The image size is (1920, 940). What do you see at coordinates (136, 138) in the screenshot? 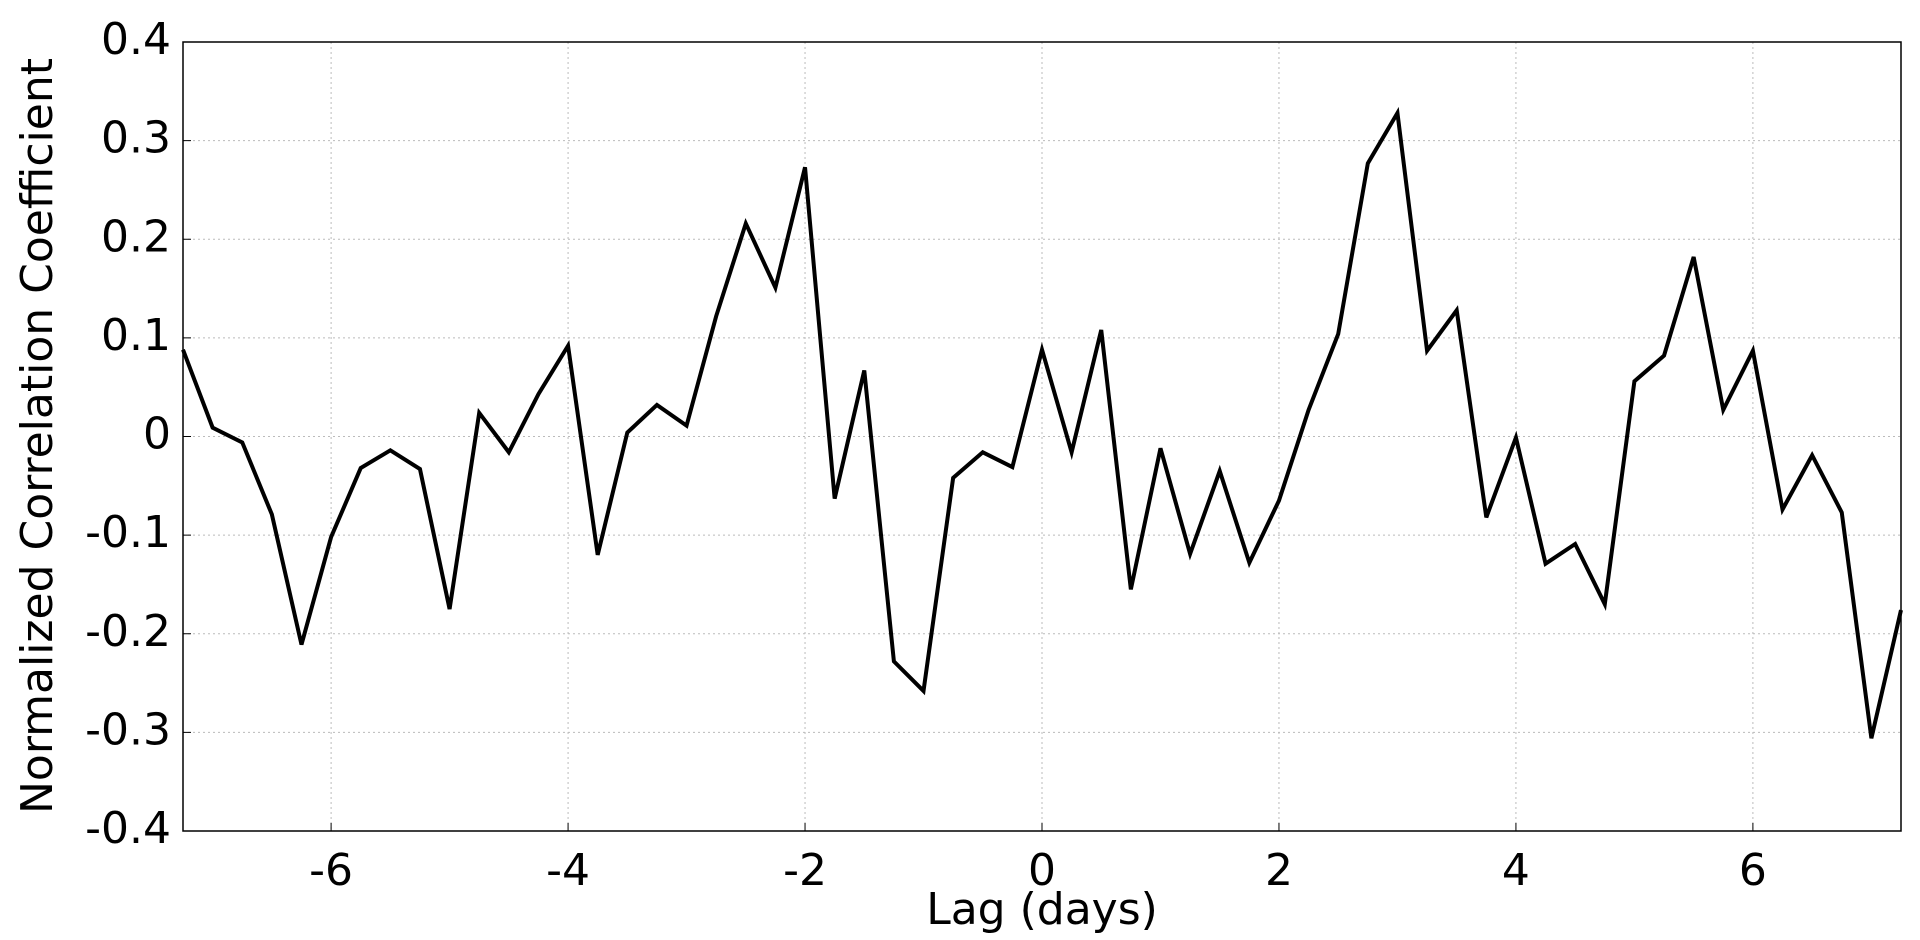
I see `y-tick-label: 0.3` at bounding box center [136, 138].